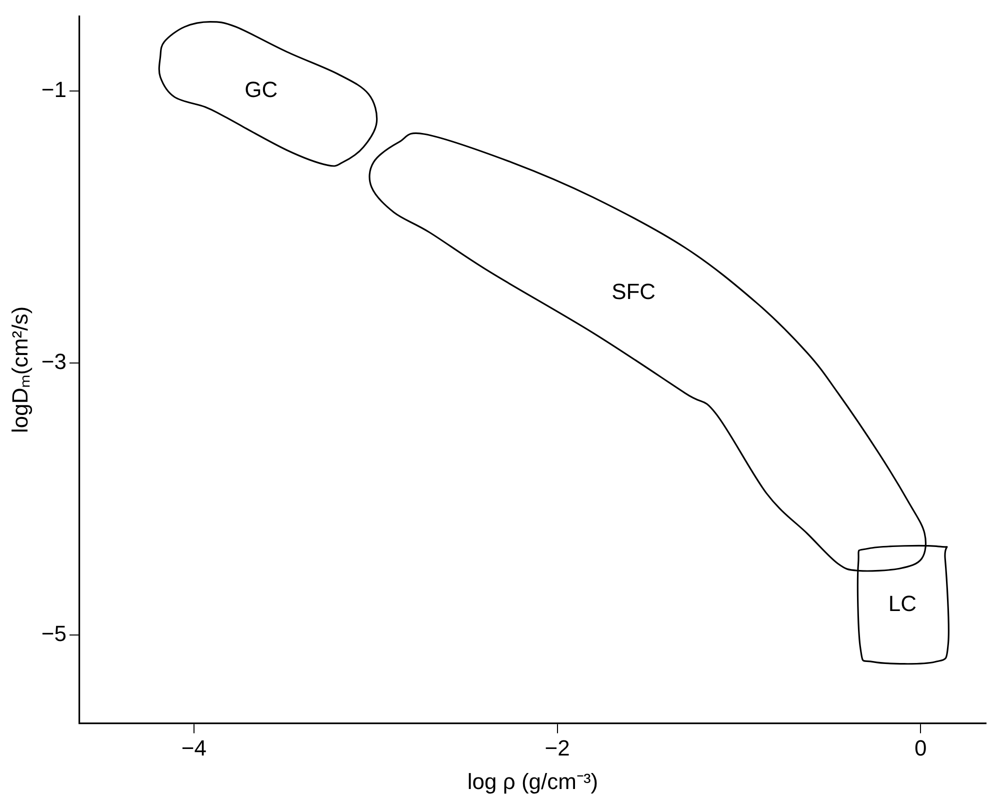 This screenshot has height=804, width=994. I want to click on x-axis-title: log ρ (g/cm⁻³), so click(532, 781).